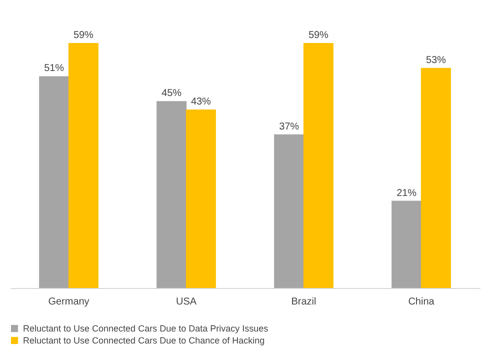  Describe the element at coordinates (421, 302) in the screenshot. I see `x-tick-label: China` at that location.